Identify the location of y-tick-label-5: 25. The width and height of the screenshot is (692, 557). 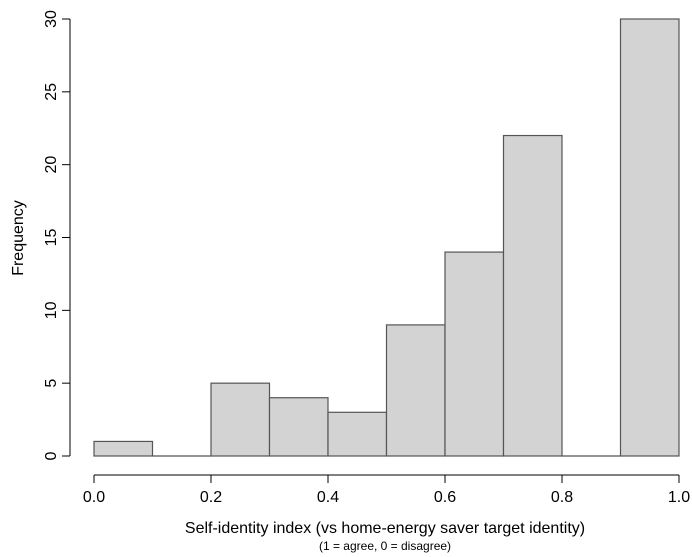
(51, 92).